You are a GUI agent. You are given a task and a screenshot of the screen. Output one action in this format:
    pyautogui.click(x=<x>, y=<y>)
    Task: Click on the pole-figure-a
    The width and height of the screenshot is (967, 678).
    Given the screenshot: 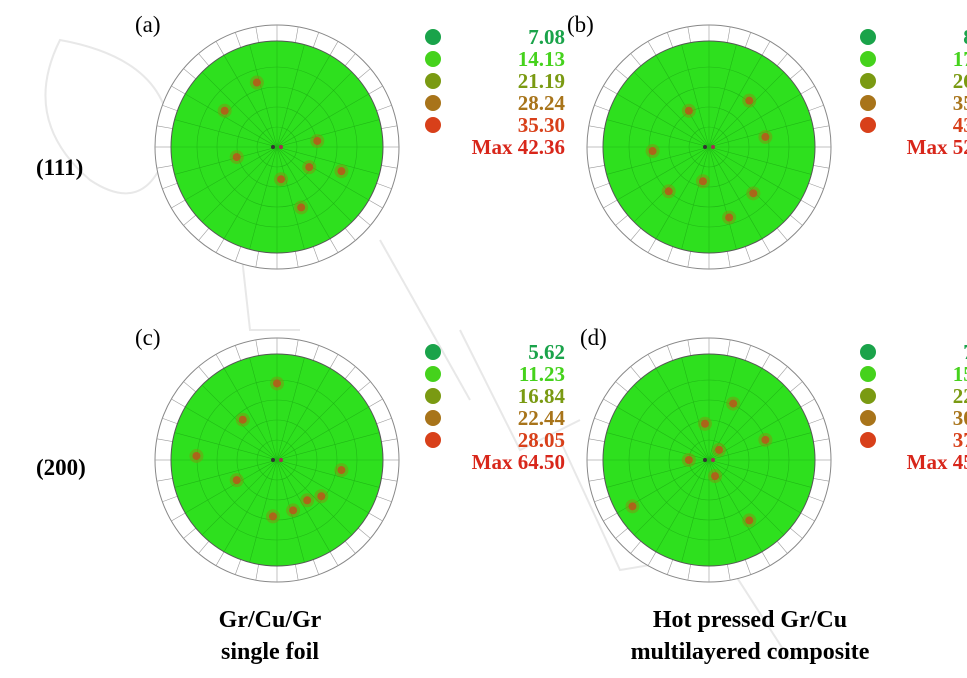 What is the action you would take?
    pyautogui.click(x=277, y=147)
    